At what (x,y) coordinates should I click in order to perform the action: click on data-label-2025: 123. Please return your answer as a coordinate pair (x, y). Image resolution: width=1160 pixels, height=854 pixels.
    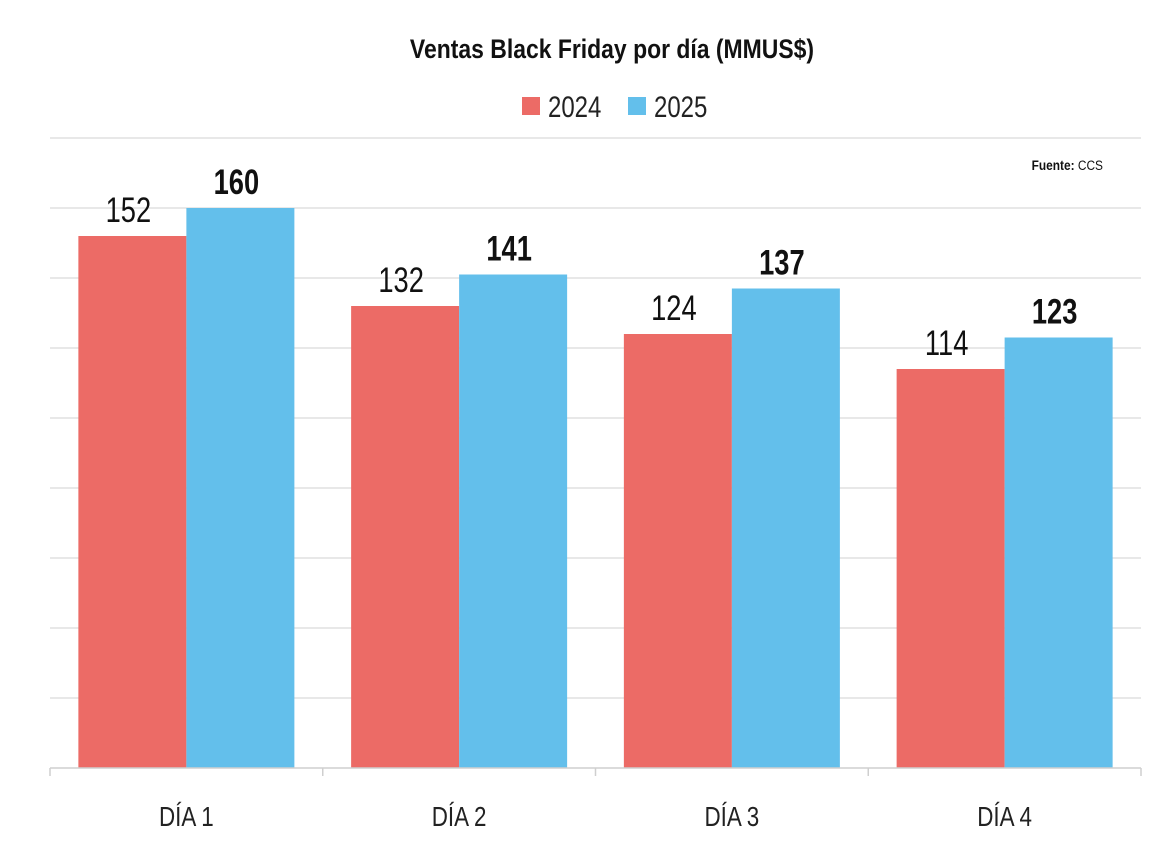
    Looking at the image, I should click on (1055, 311).